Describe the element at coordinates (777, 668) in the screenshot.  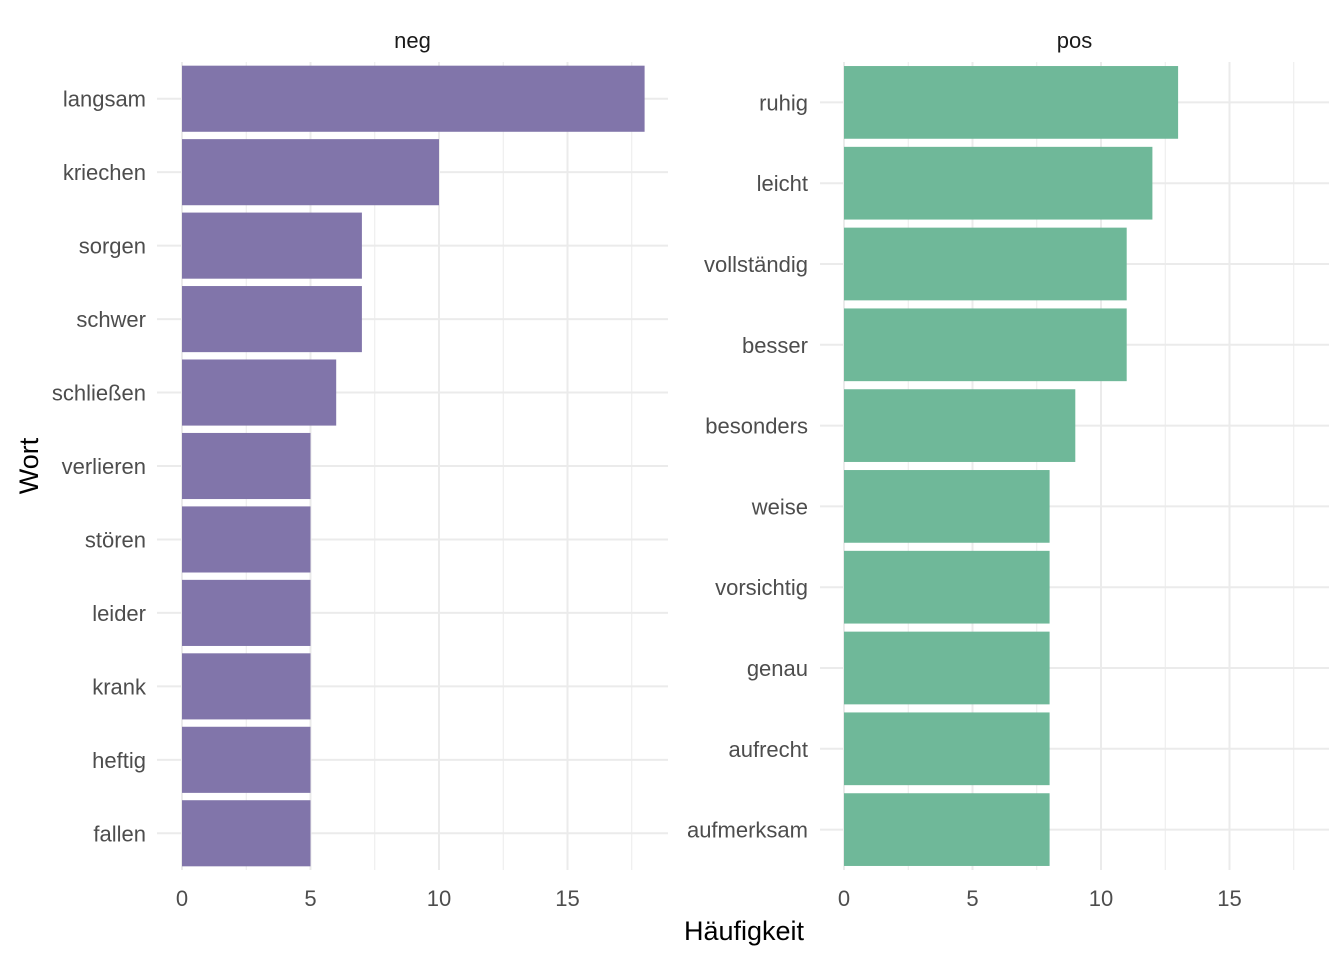
I see `category-label: genau` at that location.